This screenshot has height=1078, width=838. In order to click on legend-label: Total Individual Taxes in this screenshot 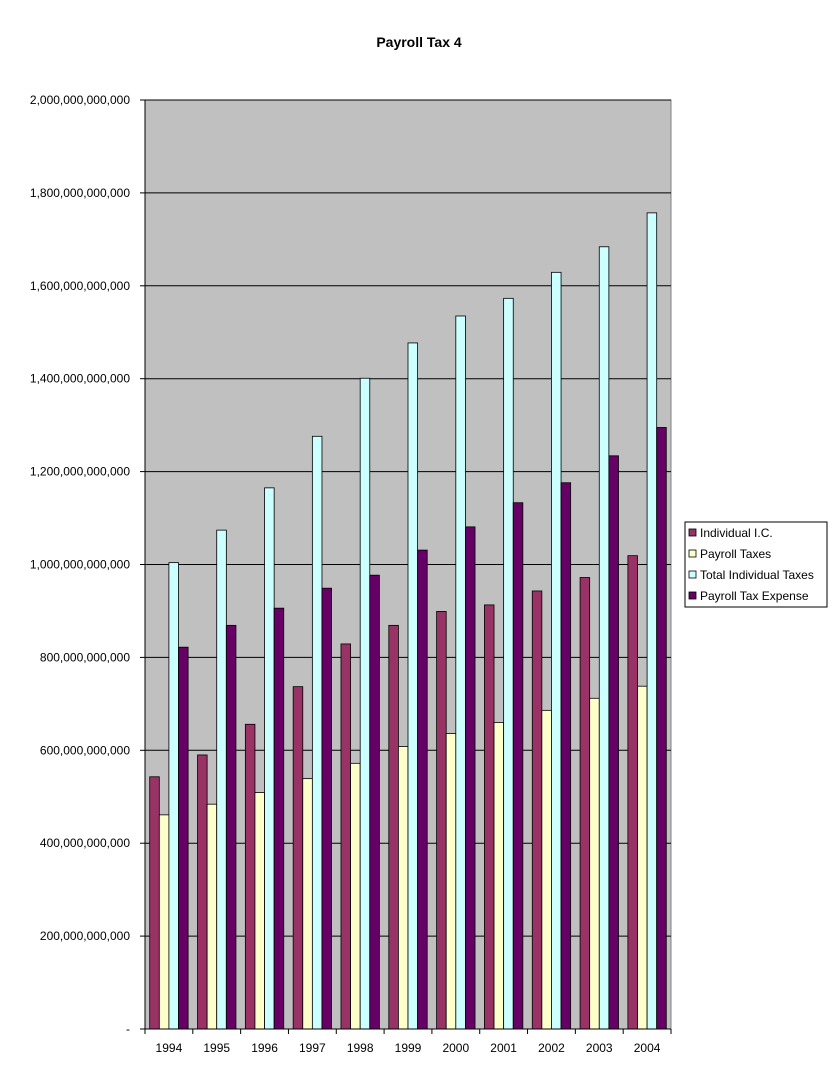, I will do `click(757, 575)`.